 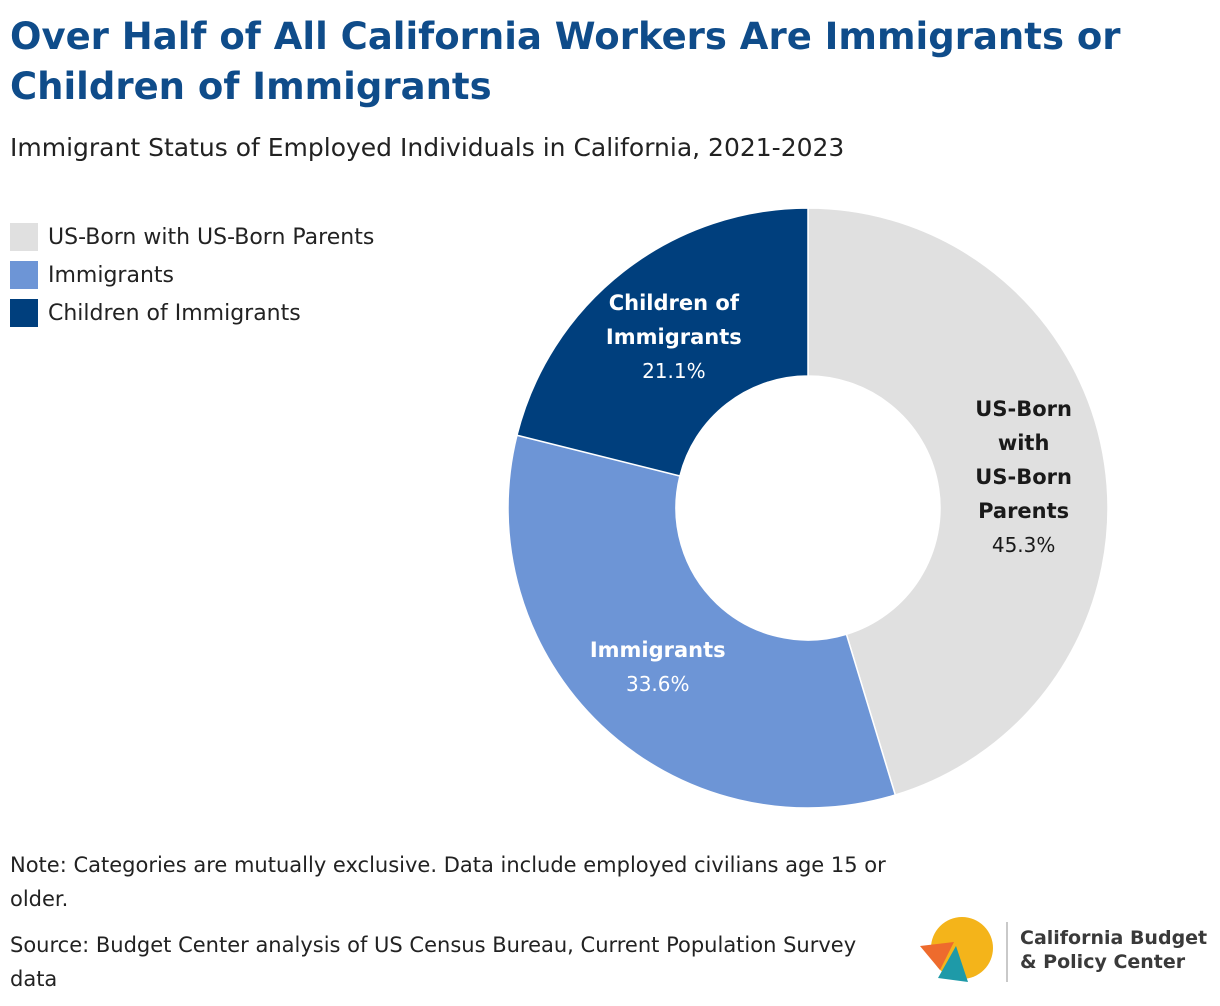 What do you see at coordinates (111, 275) in the screenshot?
I see `legend-label-immigrants: Immigrants` at bounding box center [111, 275].